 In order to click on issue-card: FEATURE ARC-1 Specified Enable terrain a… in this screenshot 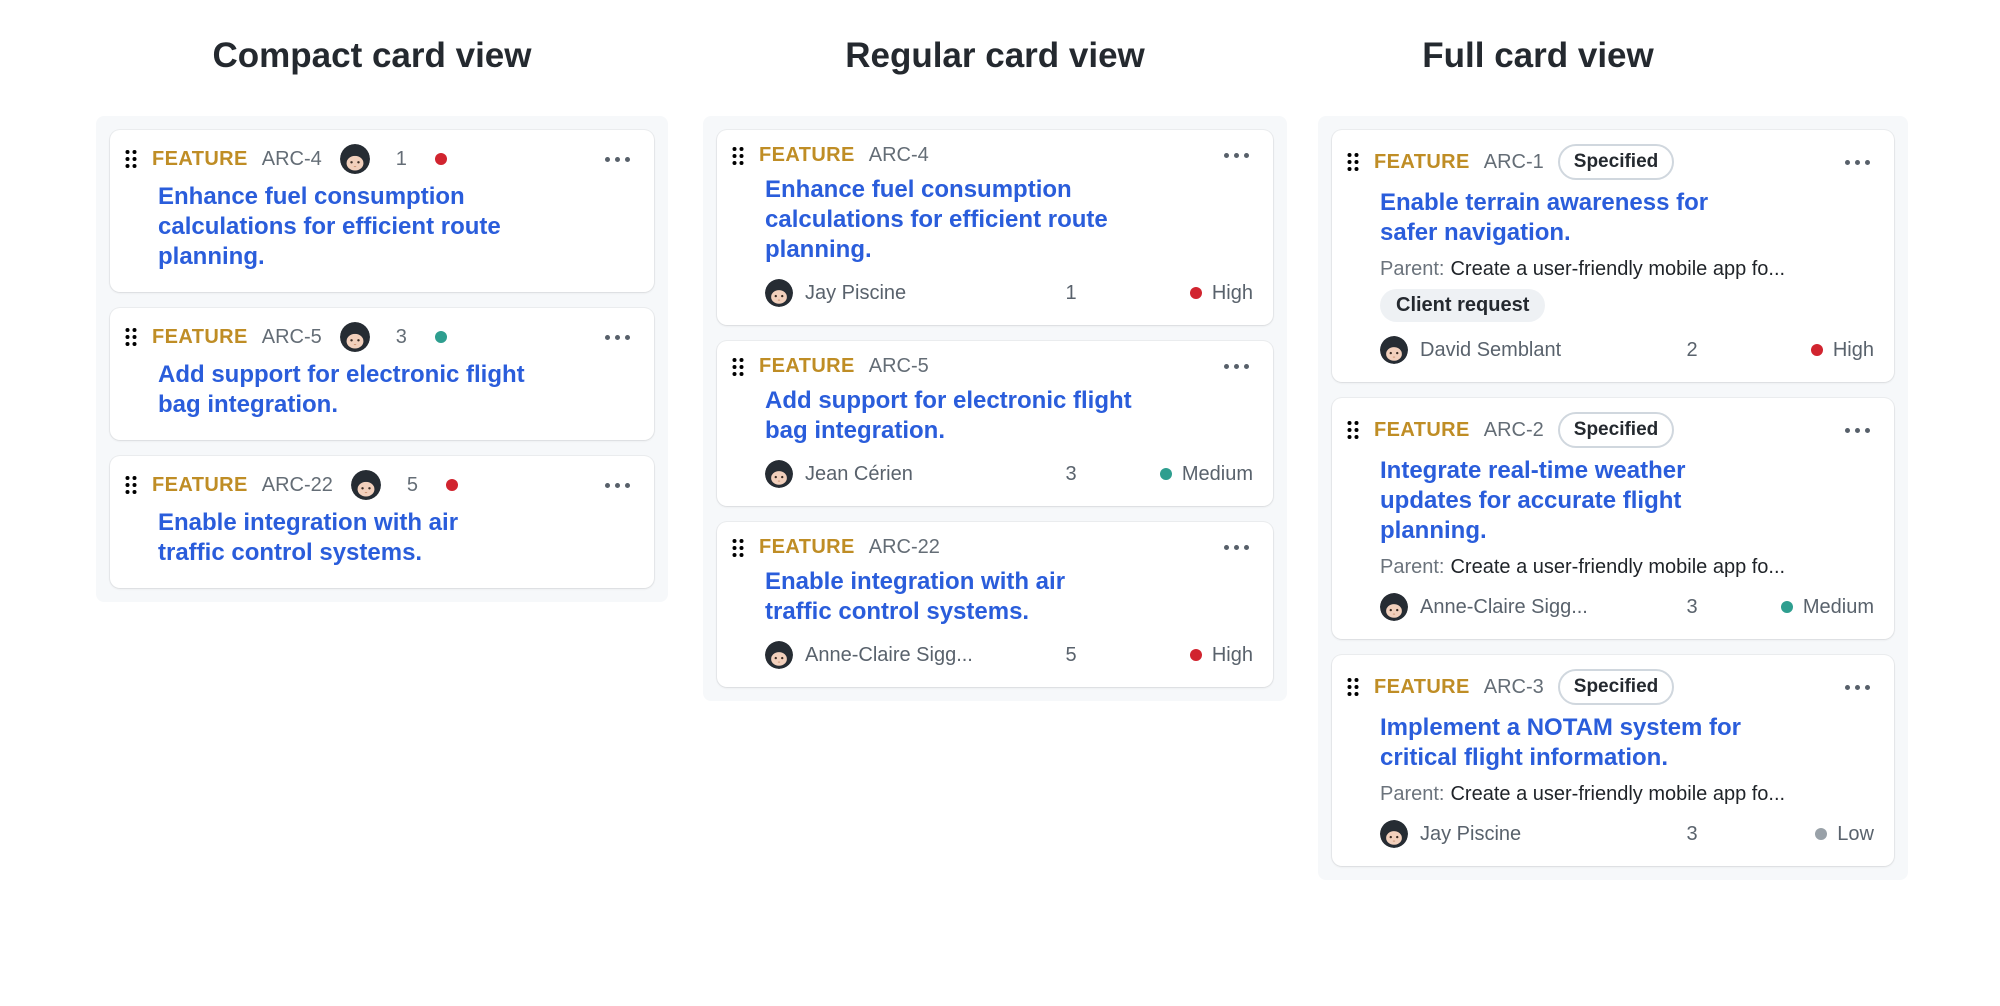, I will do `click(1613, 256)`.